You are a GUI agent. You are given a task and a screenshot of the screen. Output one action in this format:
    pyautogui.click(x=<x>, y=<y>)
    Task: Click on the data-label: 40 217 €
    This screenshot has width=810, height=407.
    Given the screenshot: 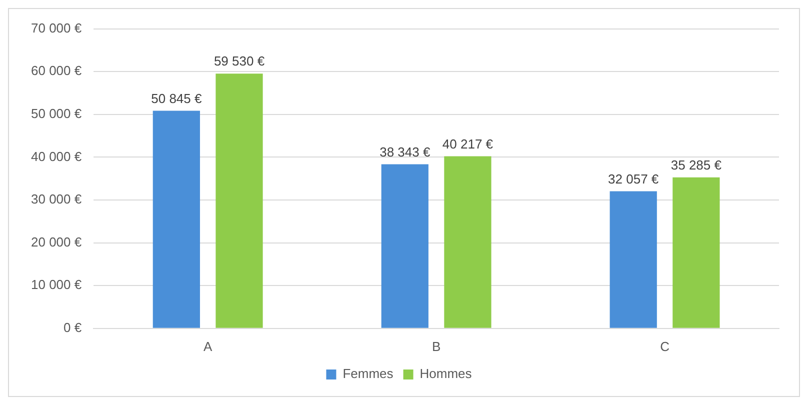 What is the action you would take?
    pyautogui.click(x=468, y=144)
    